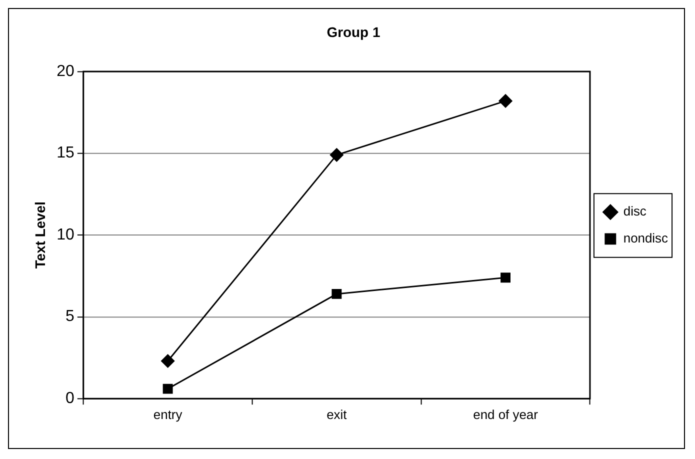 The height and width of the screenshot is (459, 695). I want to click on y-axis-title: Text Level, so click(40, 235).